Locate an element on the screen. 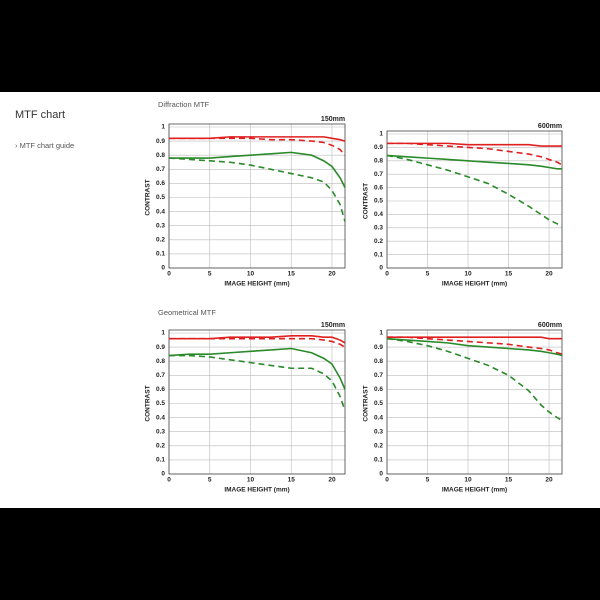  page-title: MTF chart is located at coordinates (40, 115).